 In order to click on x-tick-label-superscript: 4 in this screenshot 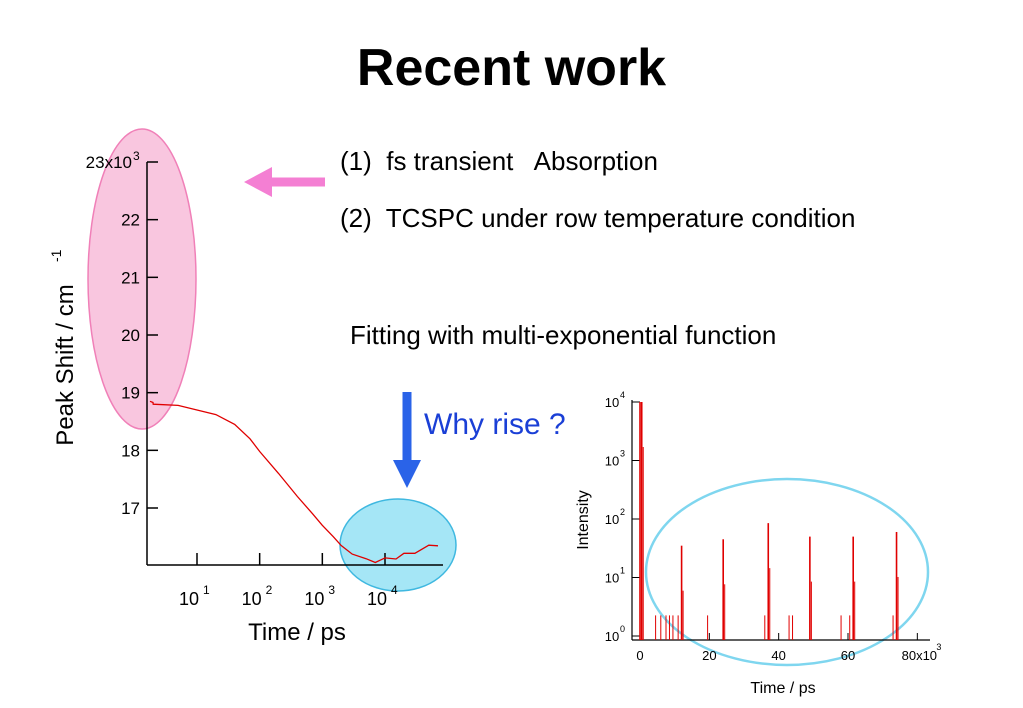, I will do `click(394, 590)`.